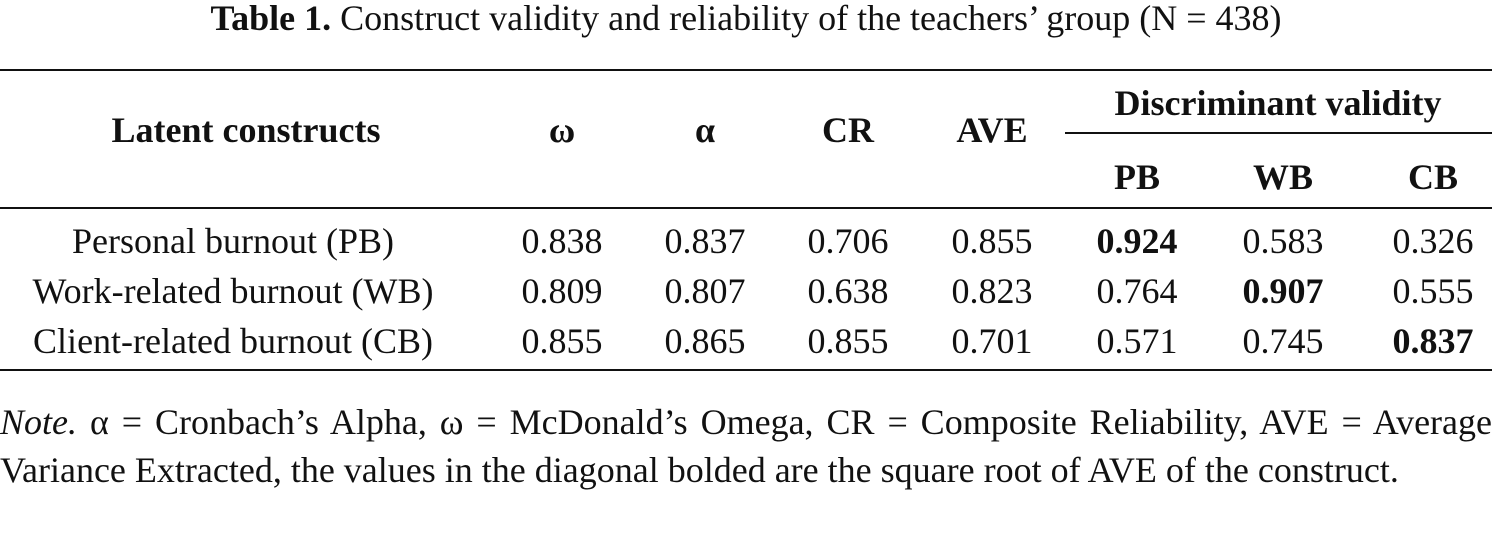  What do you see at coordinates (1433, 291) in the screenshot?
I see `cell: 0.555` at bounding box center [1433, 291].